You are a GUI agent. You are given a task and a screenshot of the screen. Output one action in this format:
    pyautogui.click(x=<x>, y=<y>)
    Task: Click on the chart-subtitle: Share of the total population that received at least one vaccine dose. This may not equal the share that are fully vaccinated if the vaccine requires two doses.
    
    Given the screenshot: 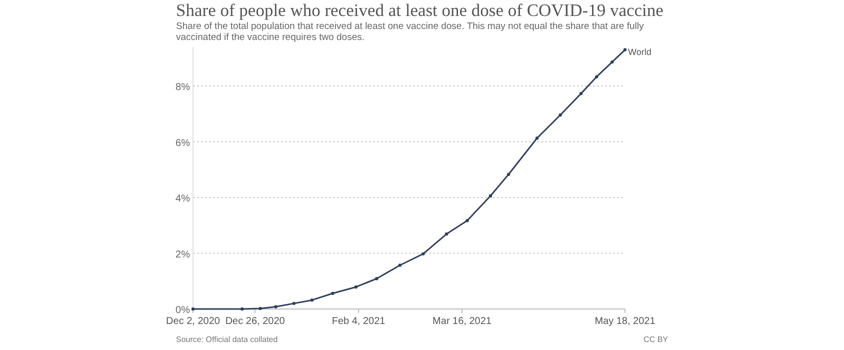 What is the action you would take?
    pyautogui.click(x=410, y=32)
    